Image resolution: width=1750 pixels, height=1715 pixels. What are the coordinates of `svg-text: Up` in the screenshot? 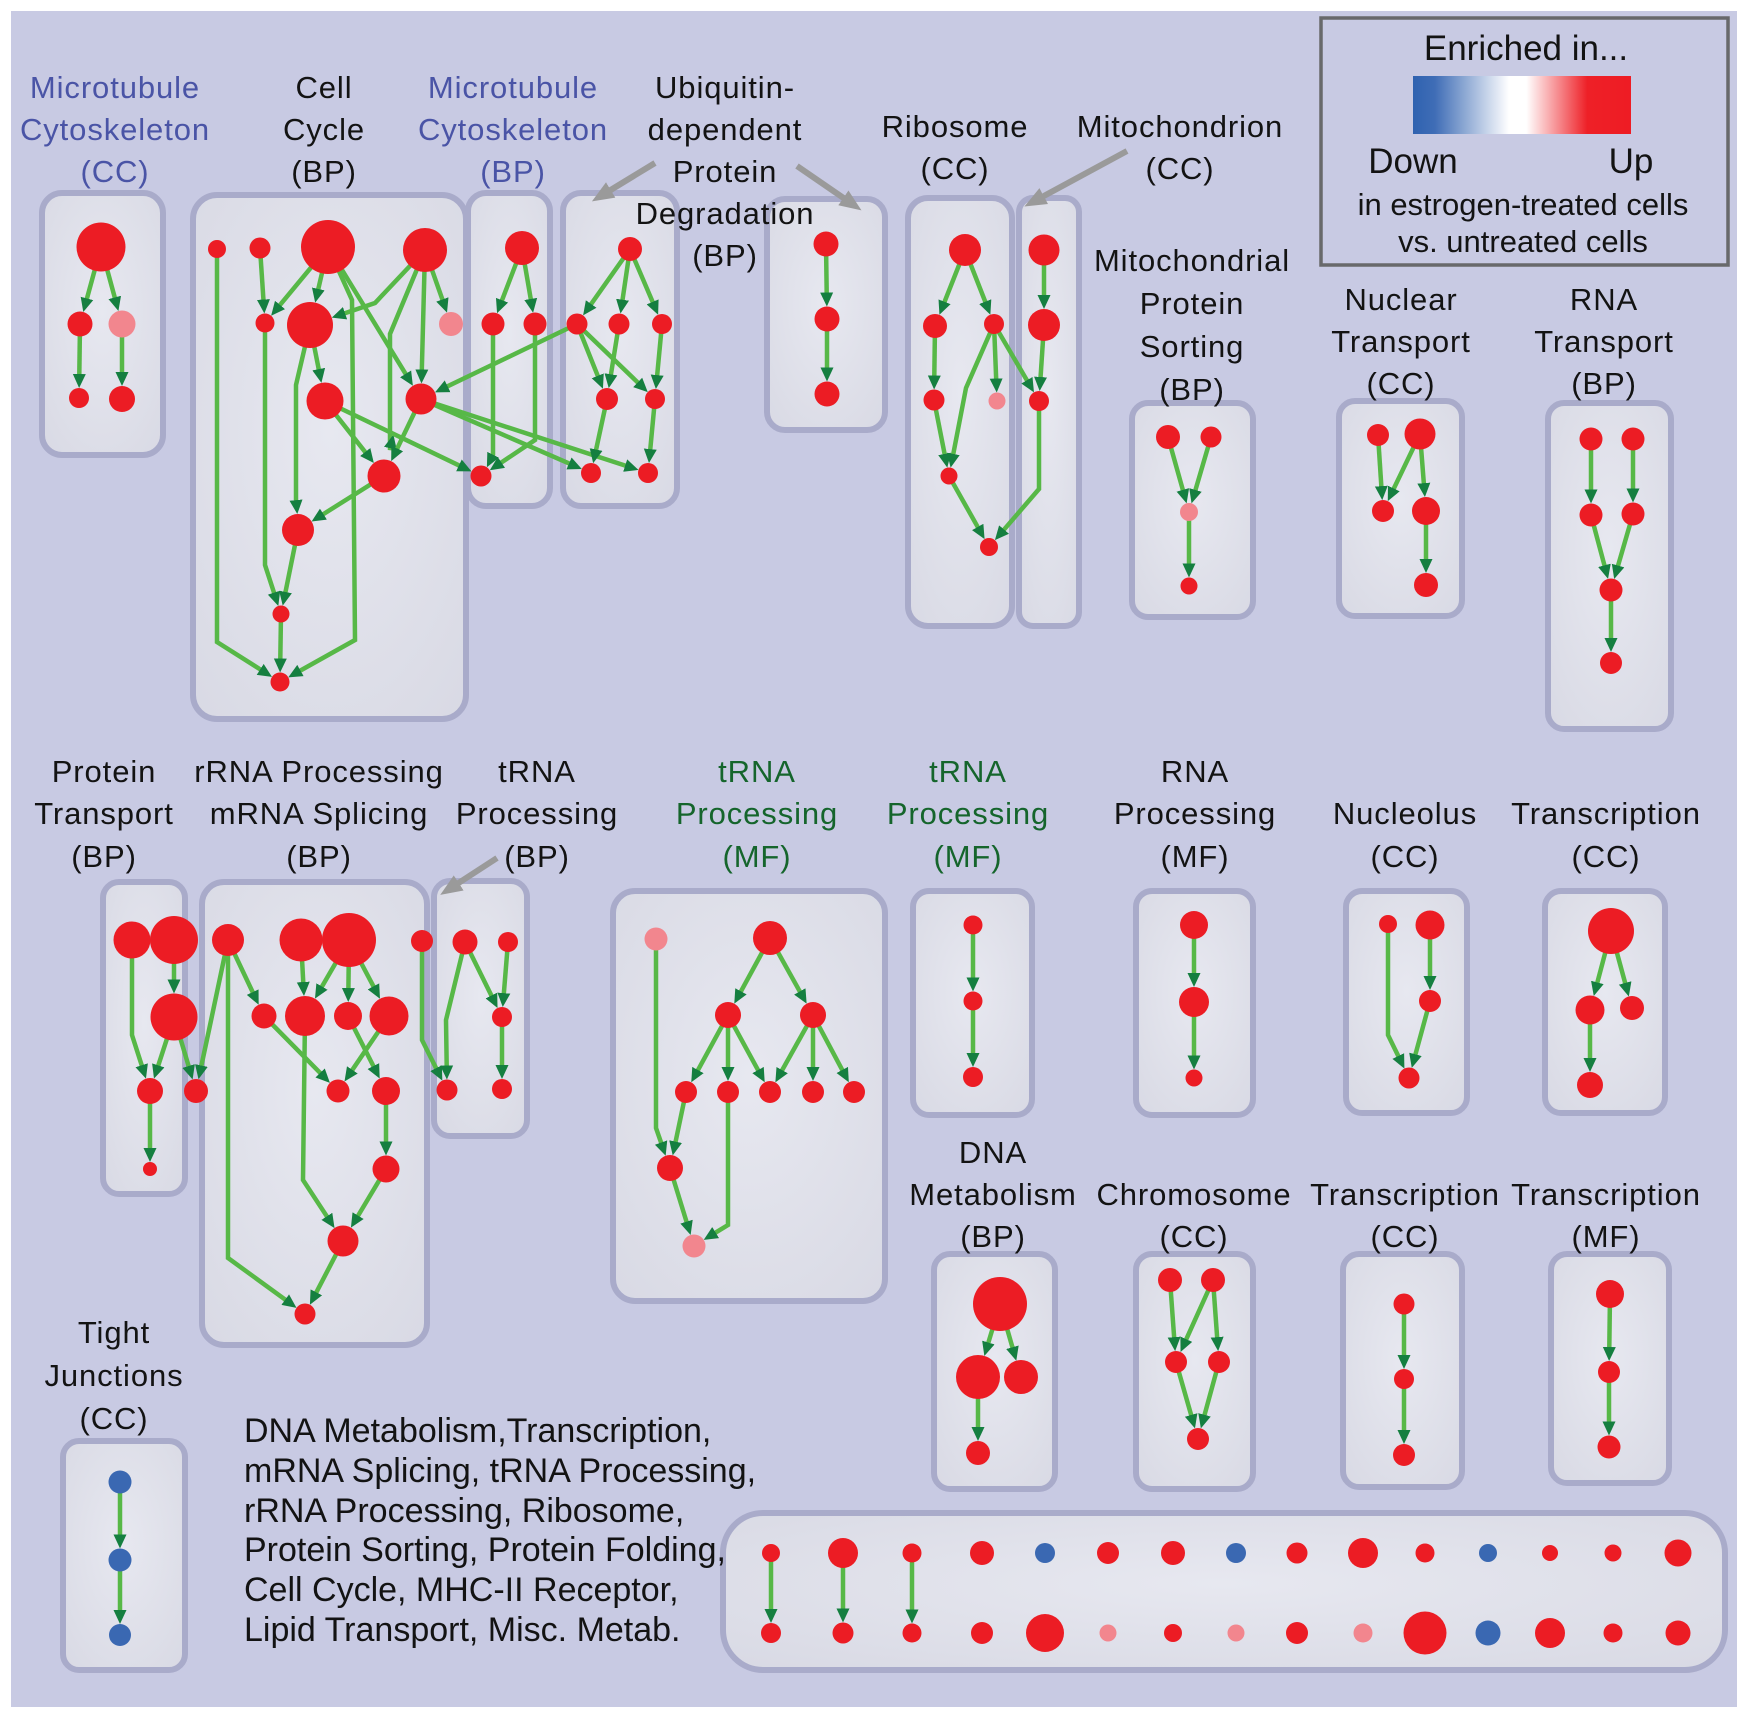 It's located at (1631, 161).